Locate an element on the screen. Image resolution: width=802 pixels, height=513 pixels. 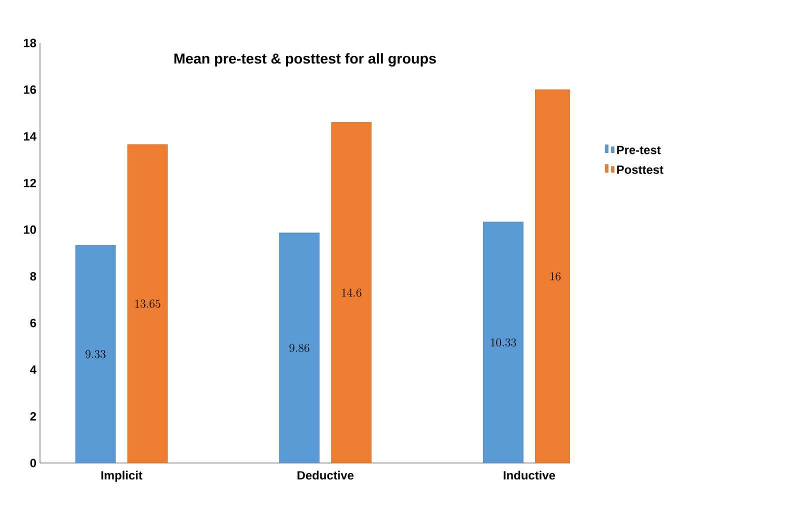
data-label: 9.86 is located at coordinates (299, 348).